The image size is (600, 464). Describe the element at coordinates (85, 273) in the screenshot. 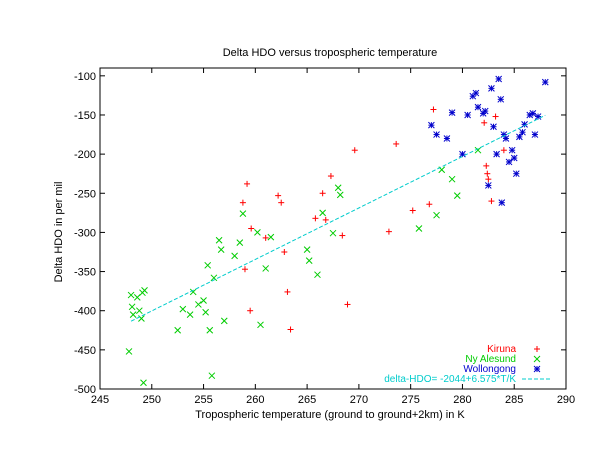

I see `y-tick-label: -350` at that location.